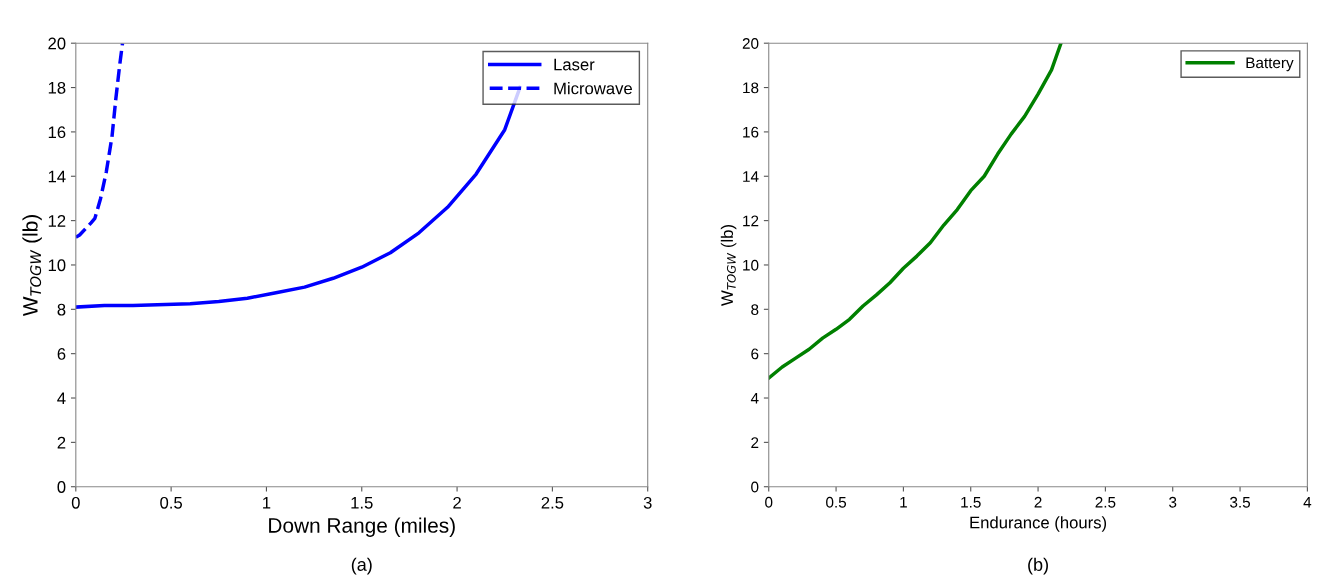  Describe the element at coordinates (1240, 502) in the screenshot. I see `x-tick-label: 3.5` at that location.